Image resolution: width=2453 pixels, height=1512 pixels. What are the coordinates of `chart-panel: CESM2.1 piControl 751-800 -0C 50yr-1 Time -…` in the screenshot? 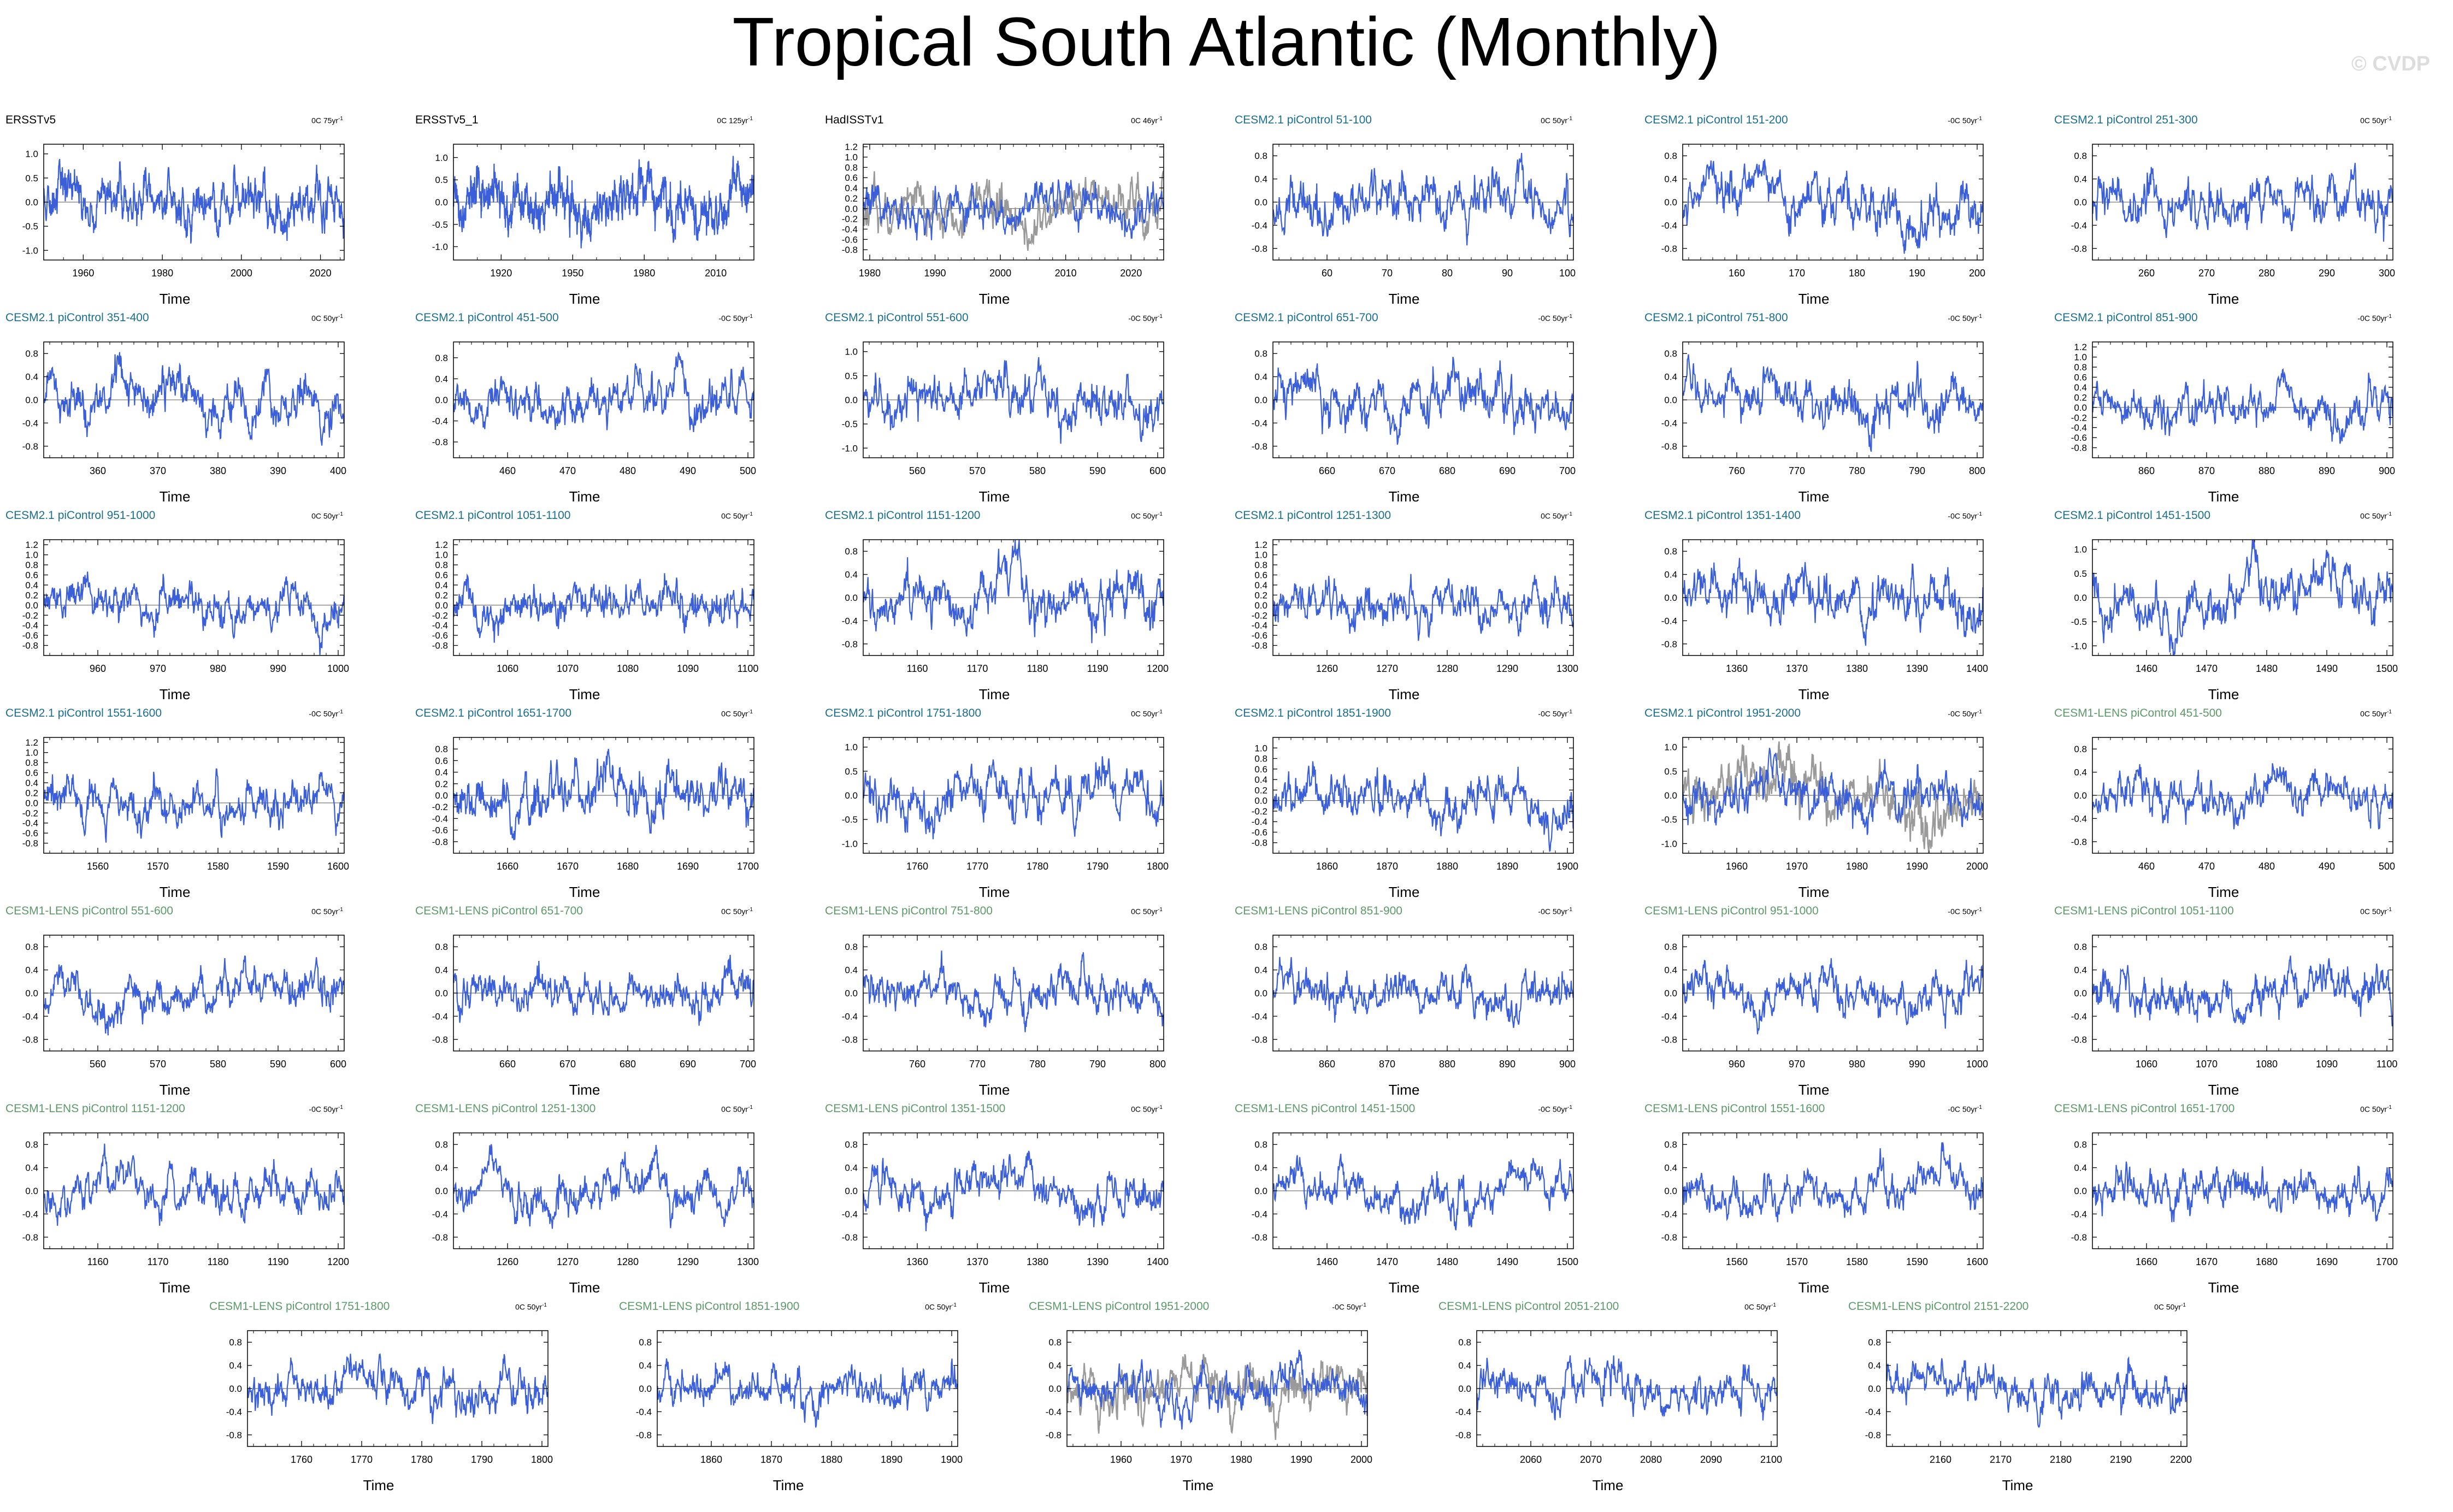 It's located at (1814, 410).